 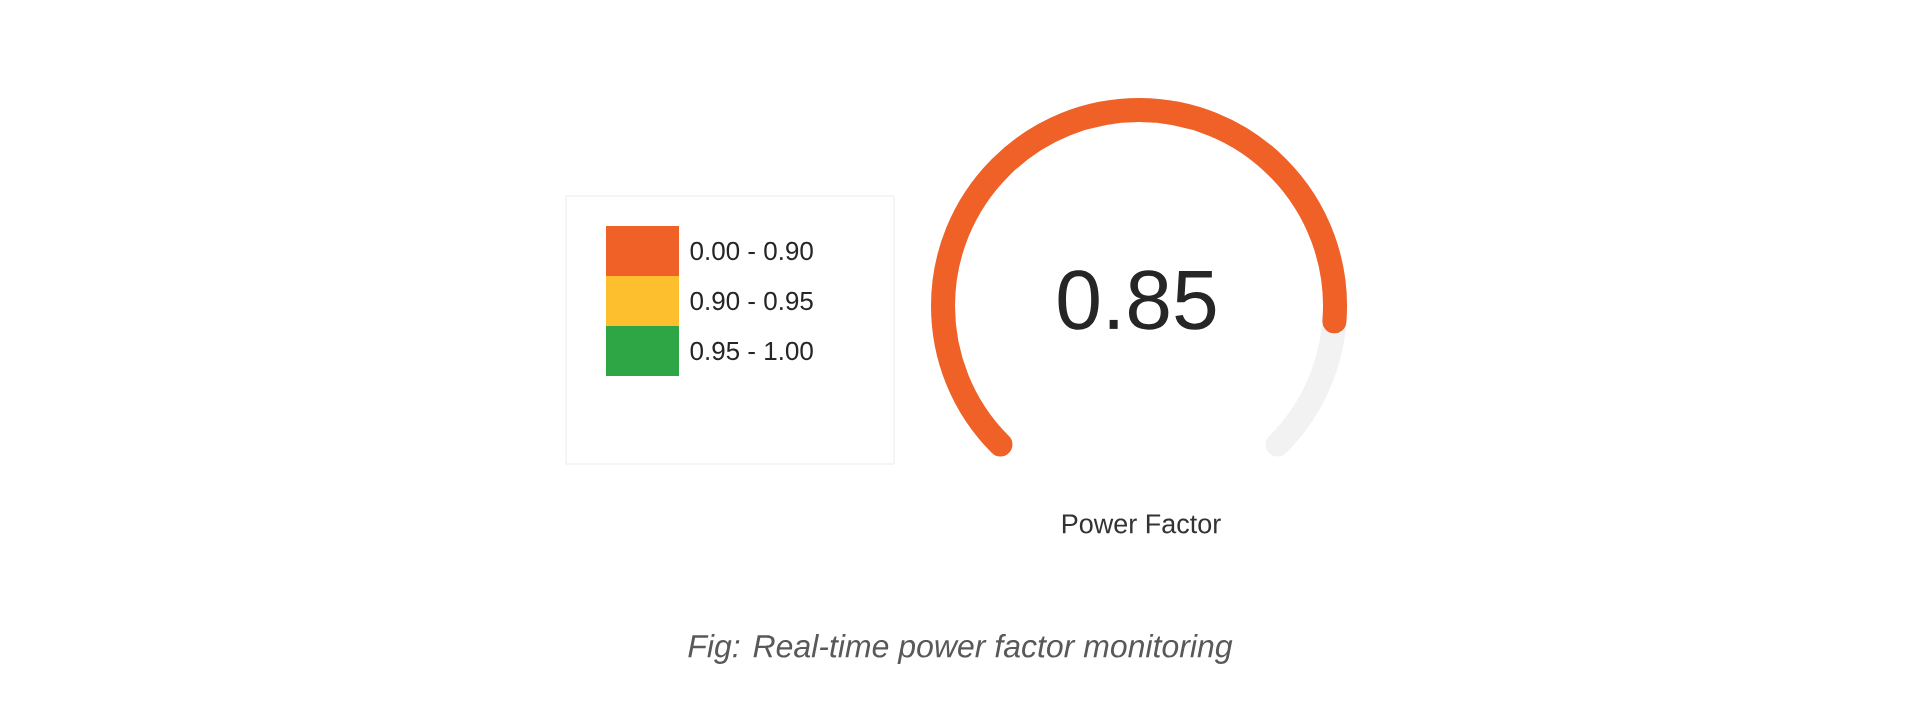 I want to click on legend-label: 0.95 - 1.00, so click(x=751, y=351).